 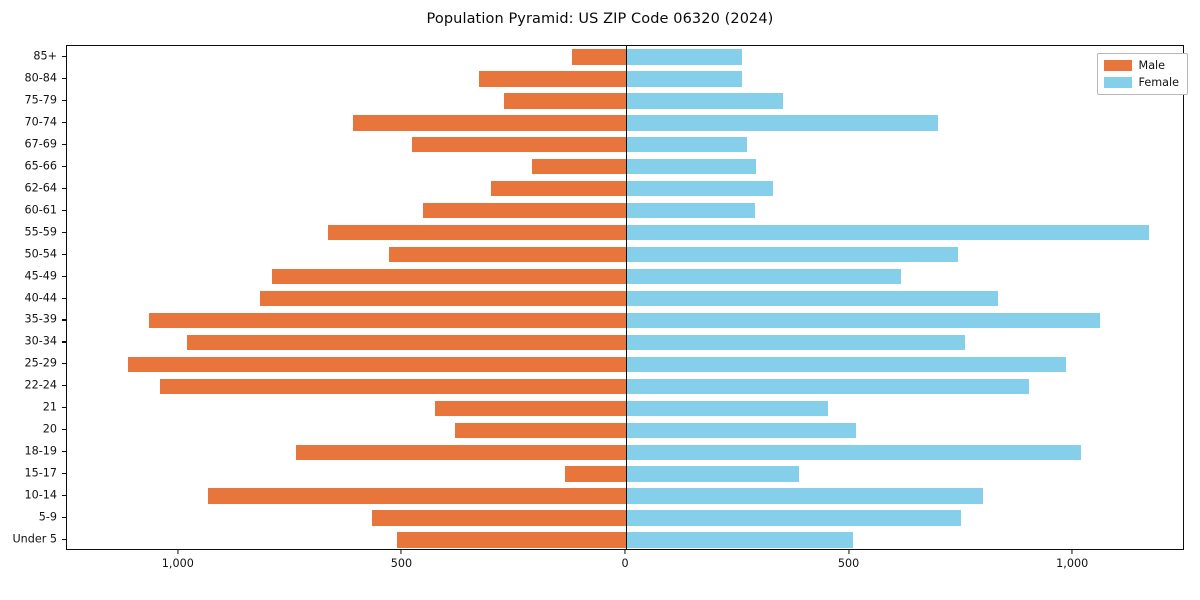 What do you see at coordinates (49, 407) in the screenshot?
I see `y-tick-label: 21` at bounding box center [49, 407].